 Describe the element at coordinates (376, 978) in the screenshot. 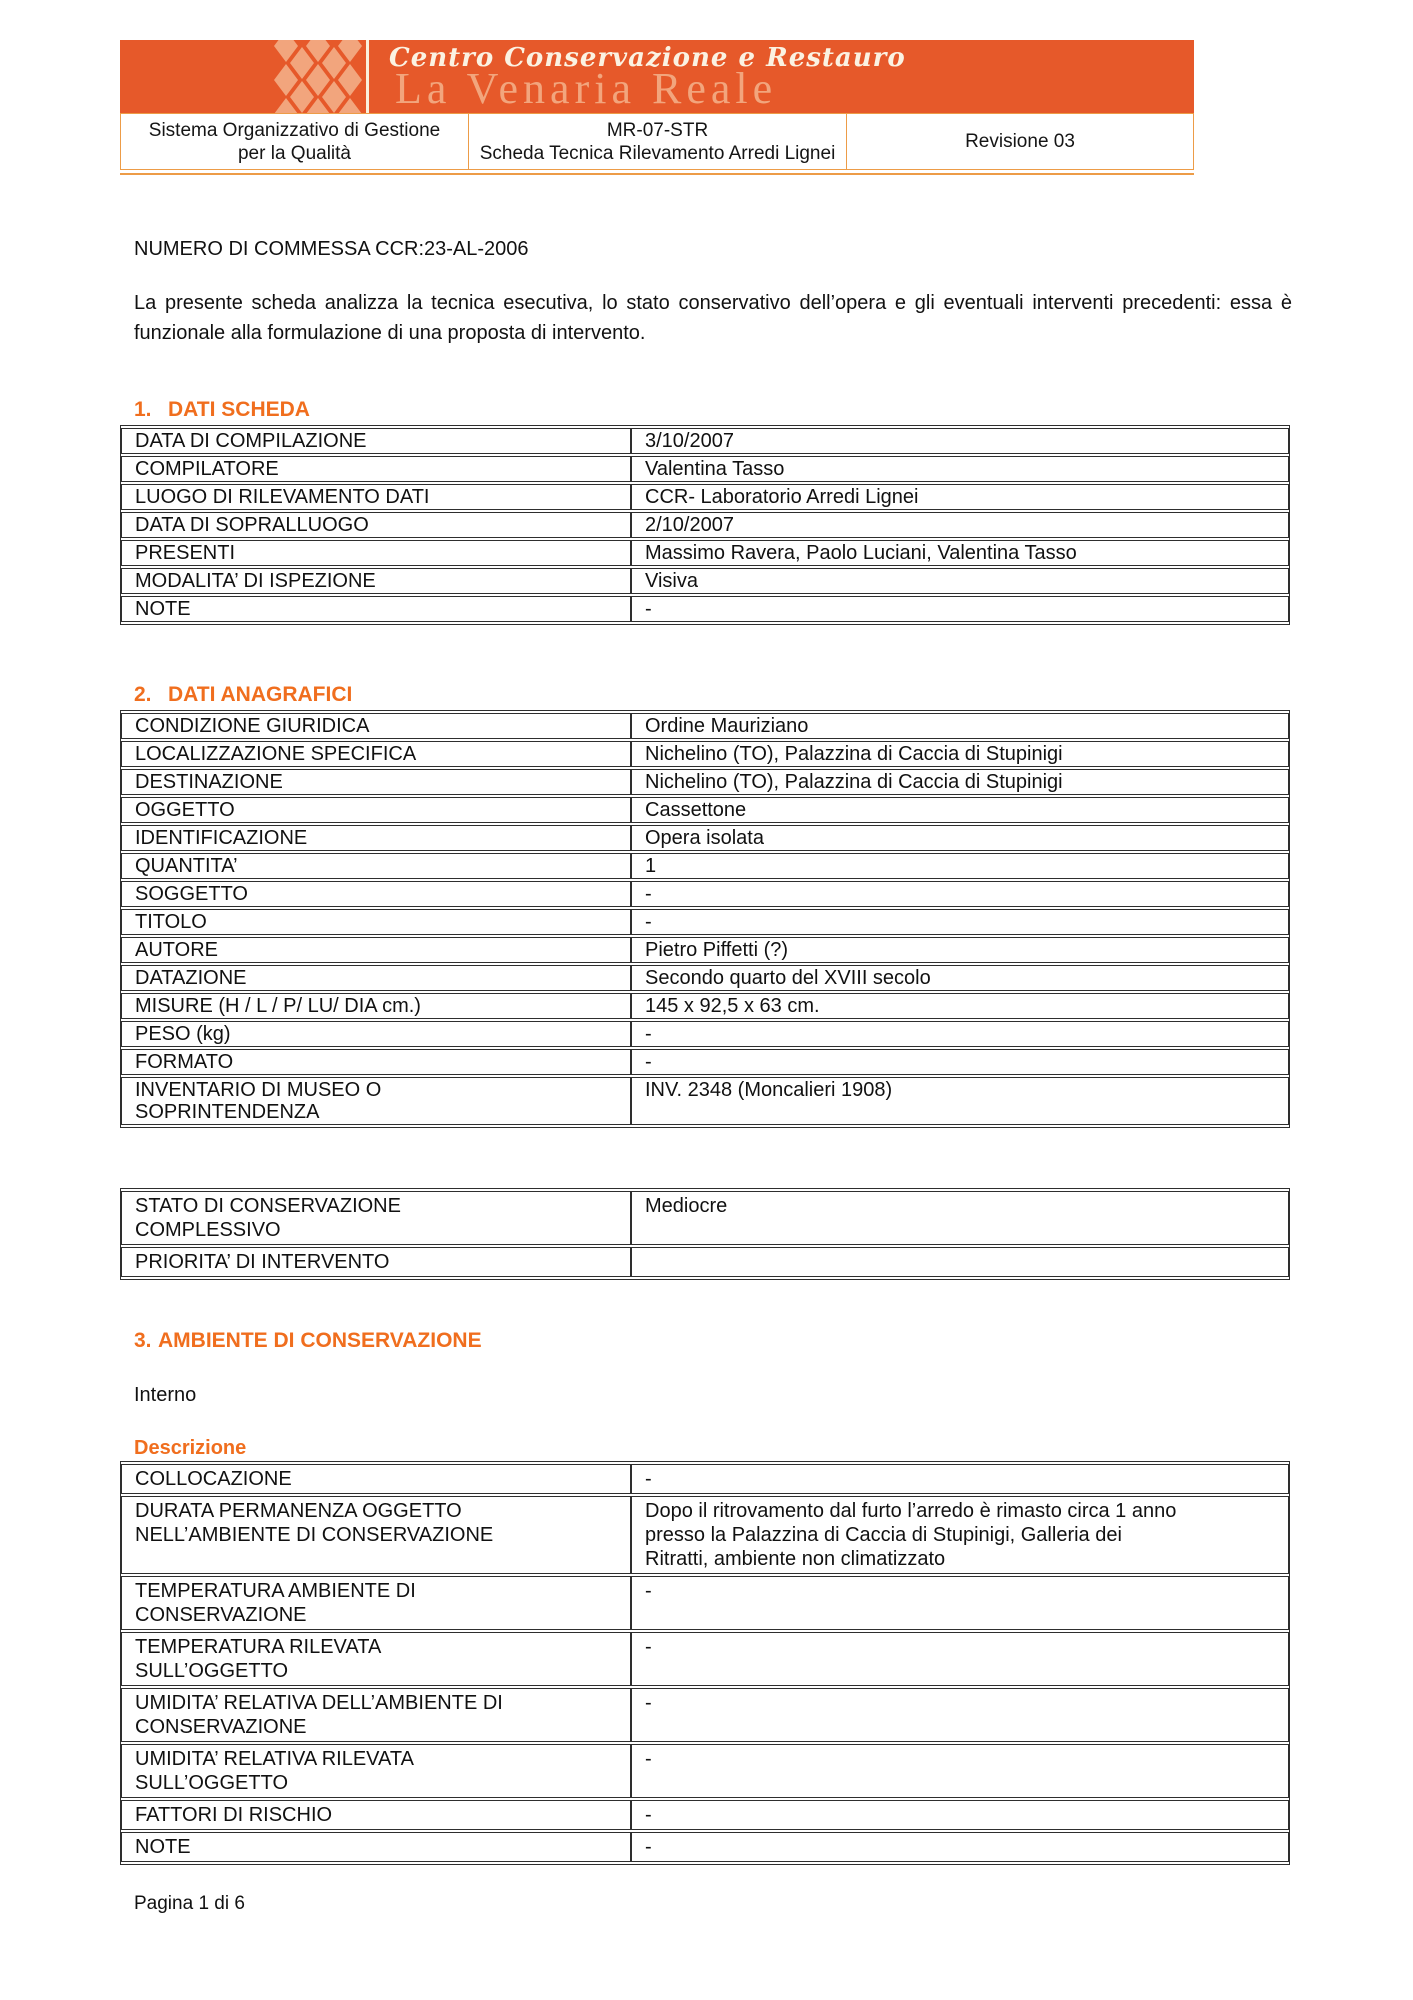

I see `row-label-cell: DATAZIONE` at that location.